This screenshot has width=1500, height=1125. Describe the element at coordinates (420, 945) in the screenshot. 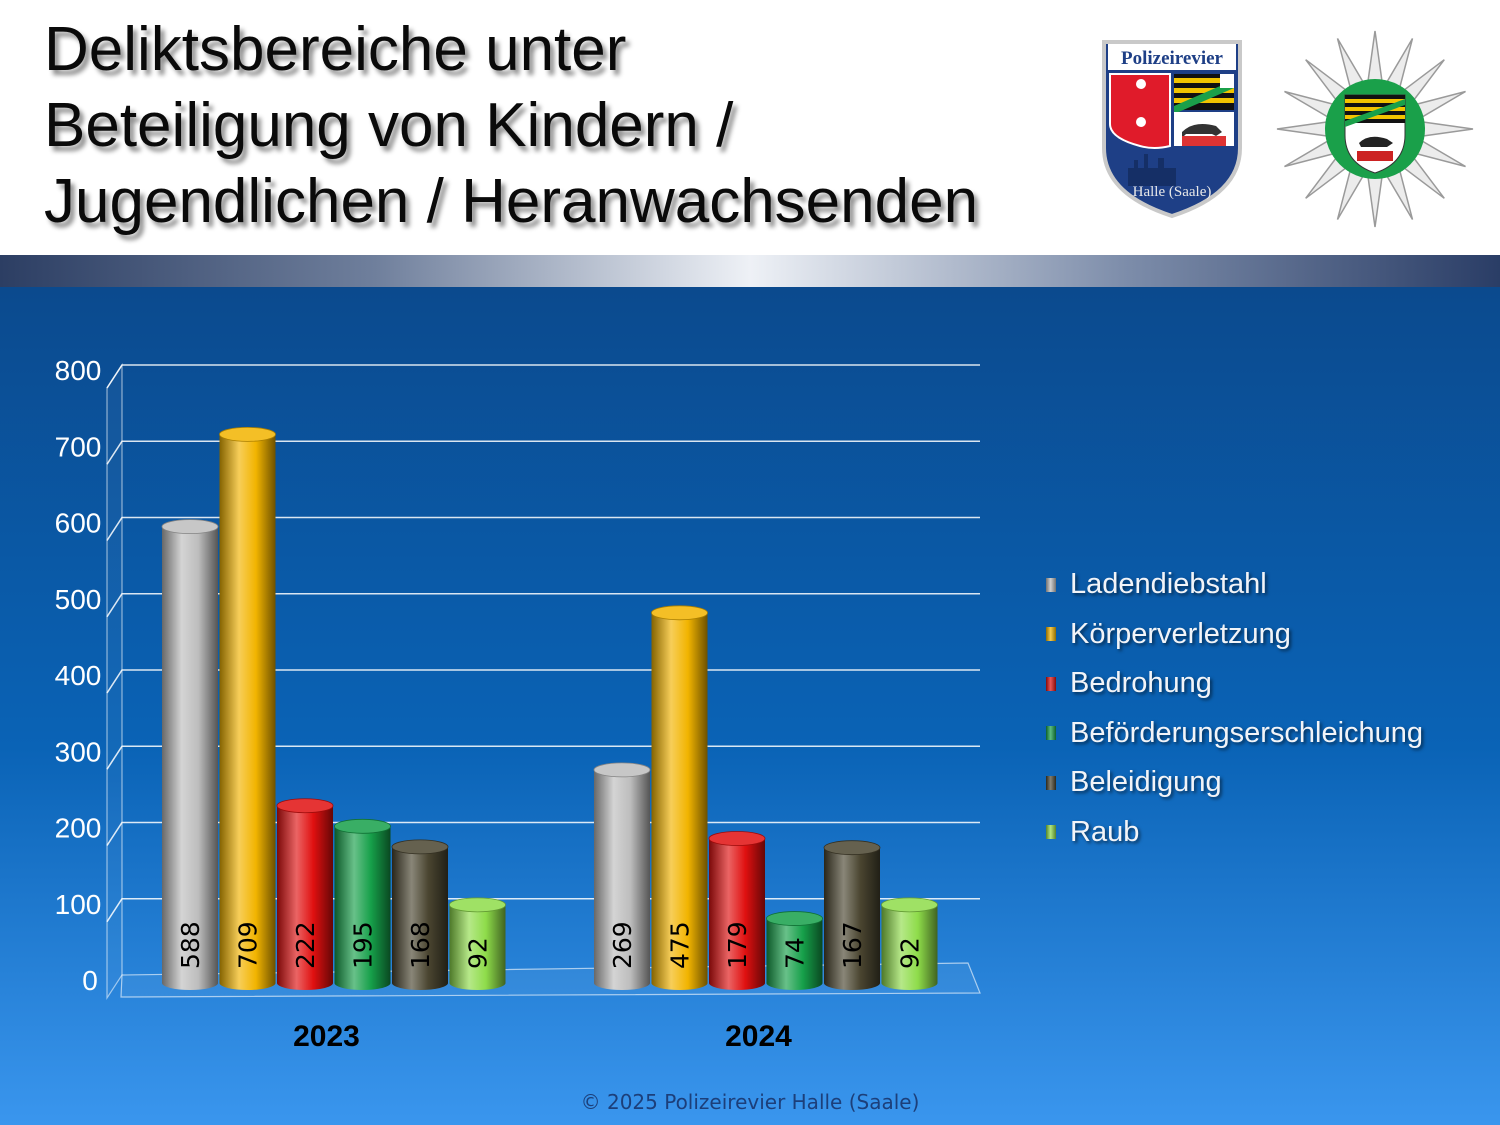

I see `data-label: 168` at that location.